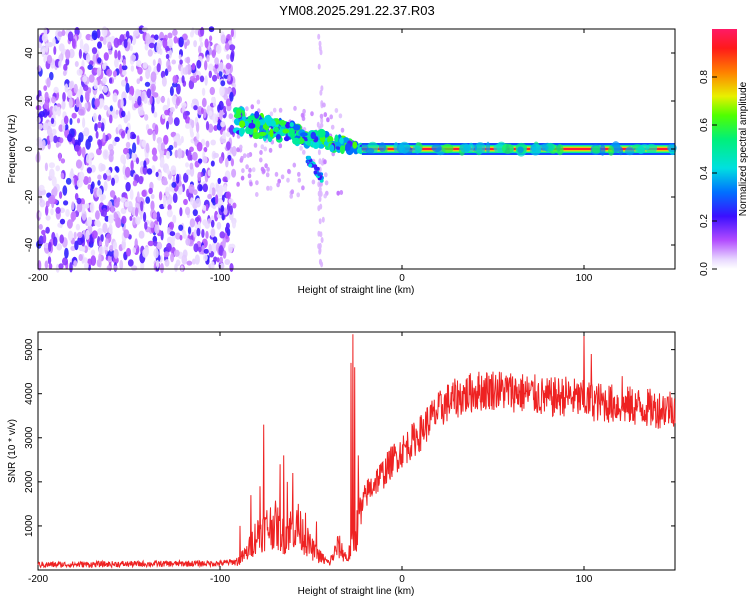  What do you see at coordinates (29, 53) in the screenshot?
I see `y-tick-label: 40` at bounding box center [29, 53].